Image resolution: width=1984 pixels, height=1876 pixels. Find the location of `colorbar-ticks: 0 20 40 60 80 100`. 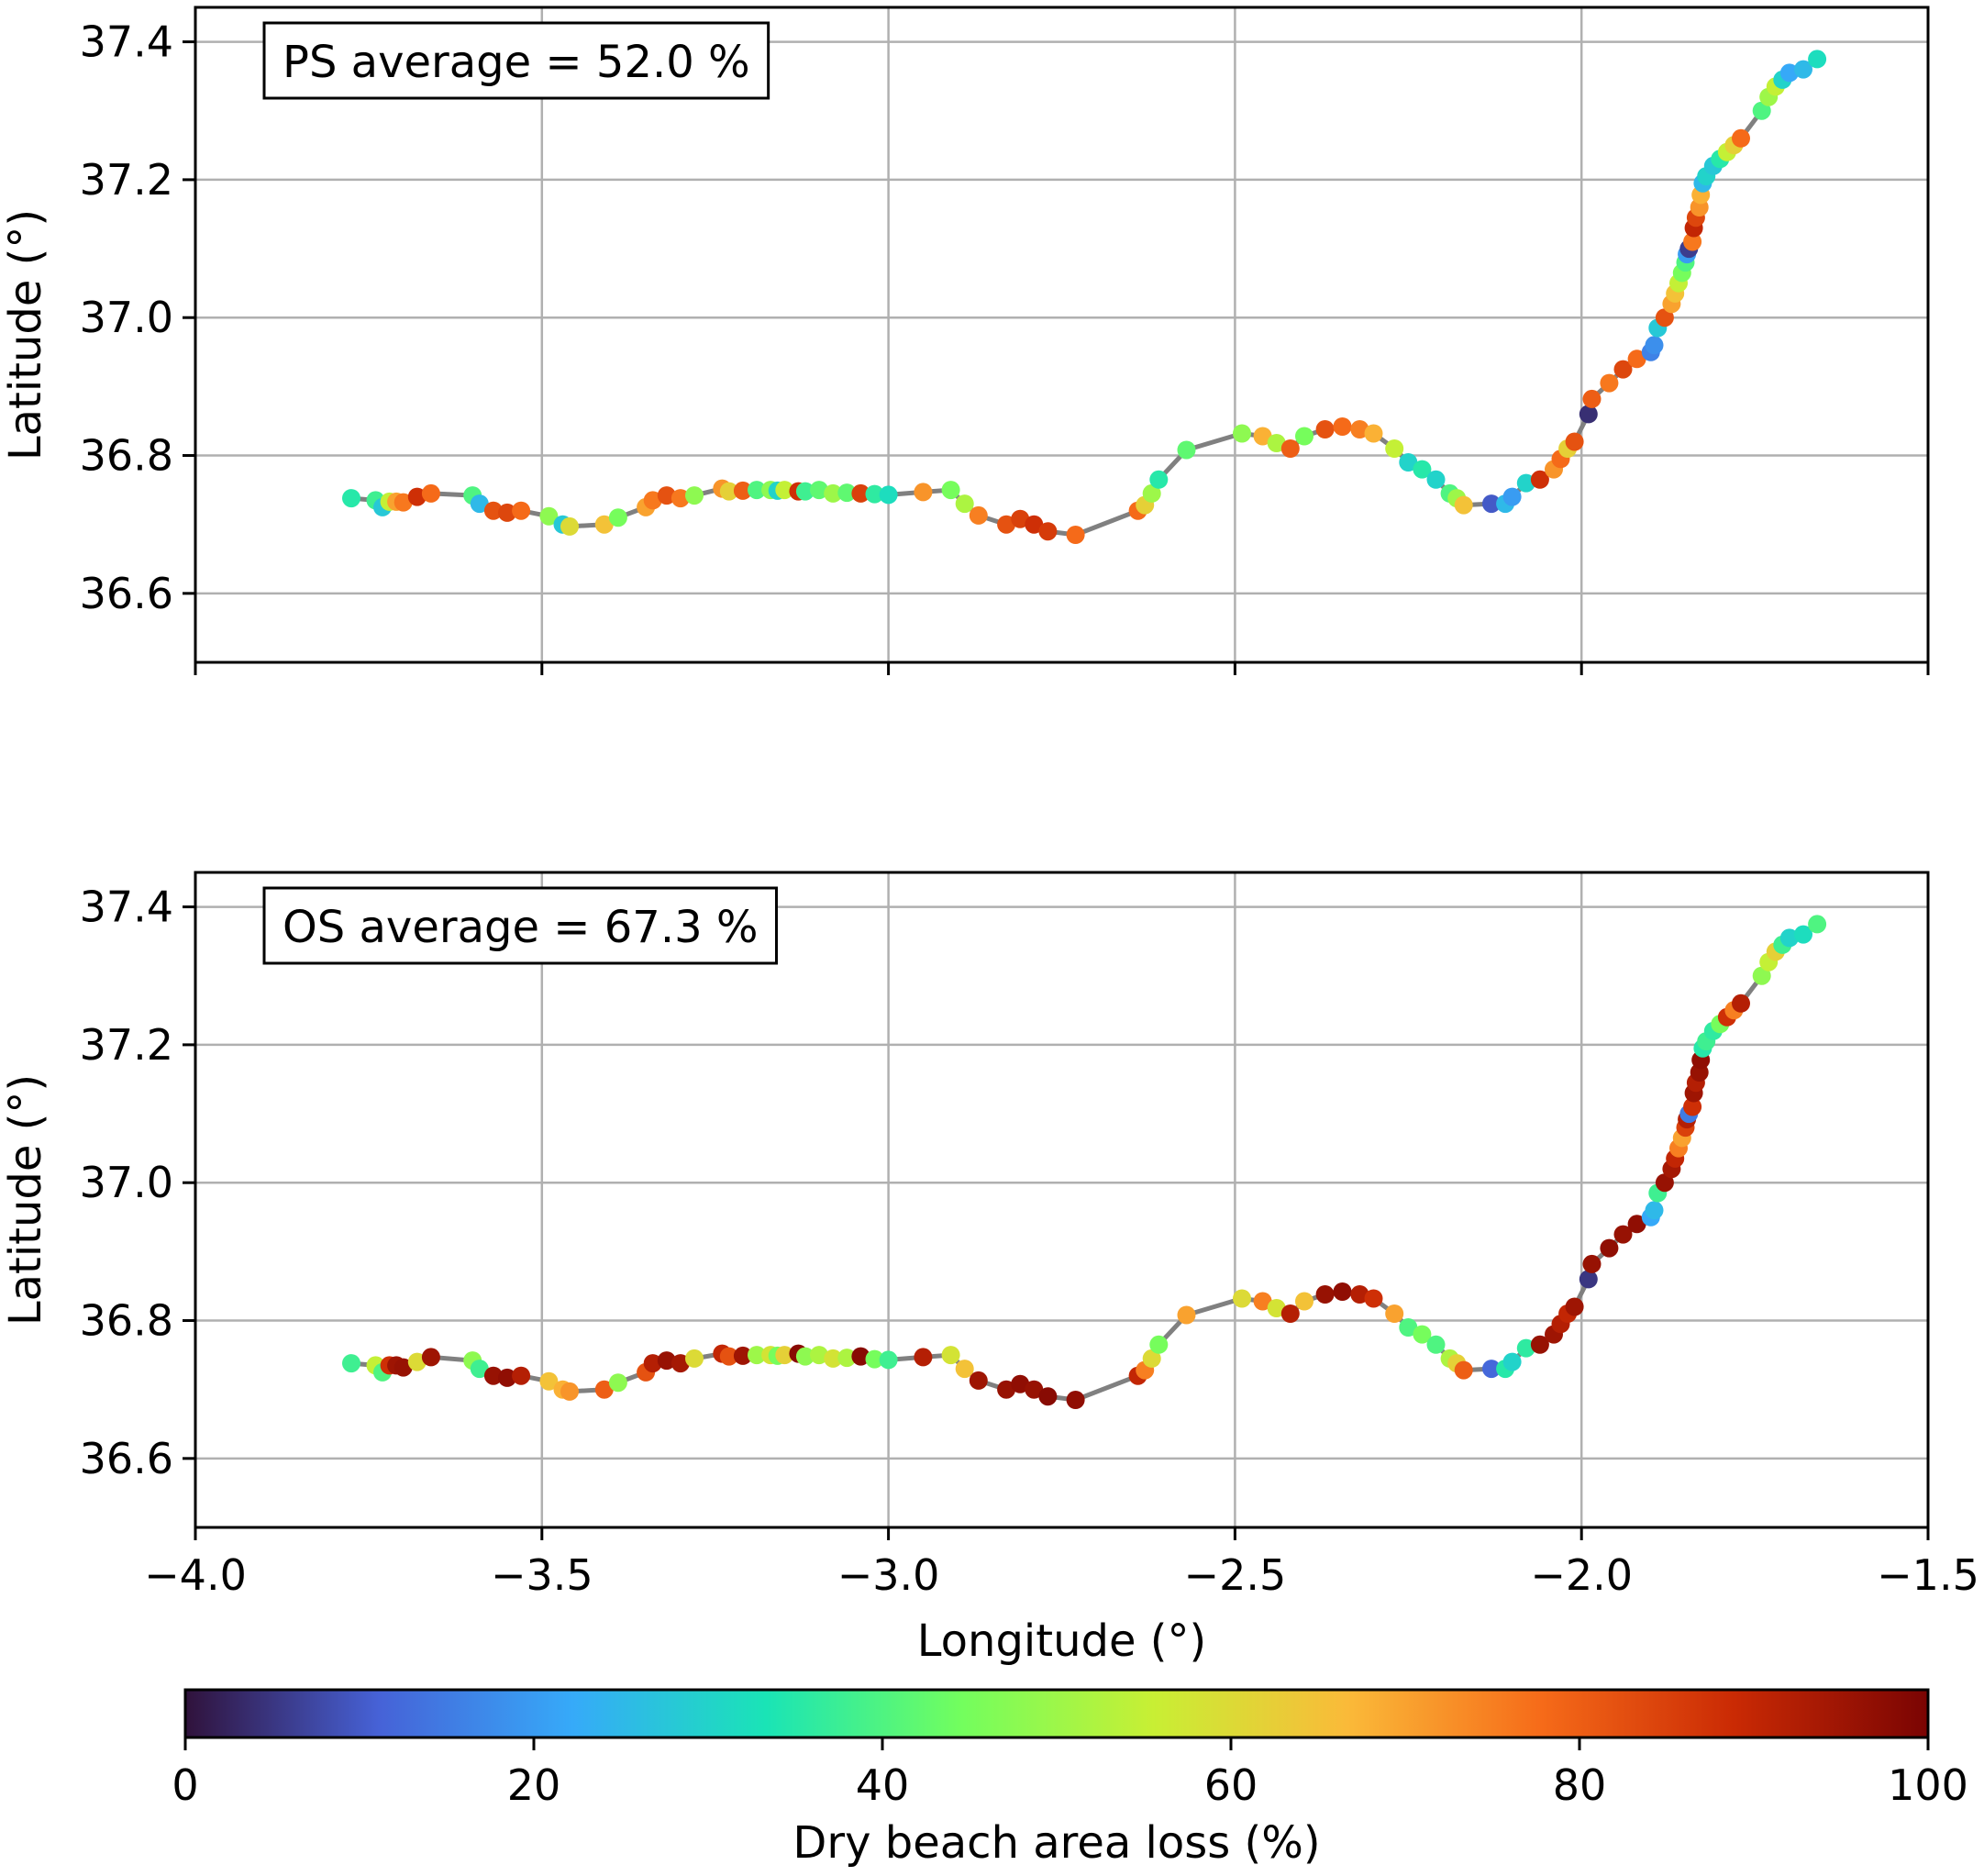

colorbar-ticks: 0 20 40 60 80 100 is located at coordinates (1070, 1774).